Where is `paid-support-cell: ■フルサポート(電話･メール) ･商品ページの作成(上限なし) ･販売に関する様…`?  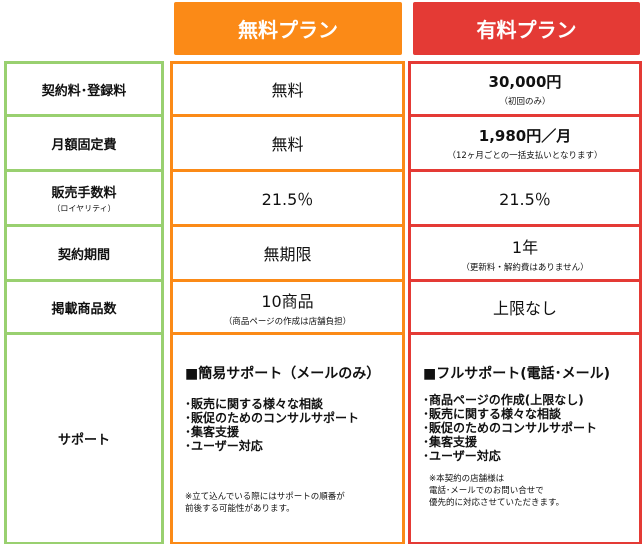
paid-support-cell: ■フルサポート(電話･メール) ･商品ページの作成(上限なし) ･販売に関する様… is located at coordinates (525, 438).